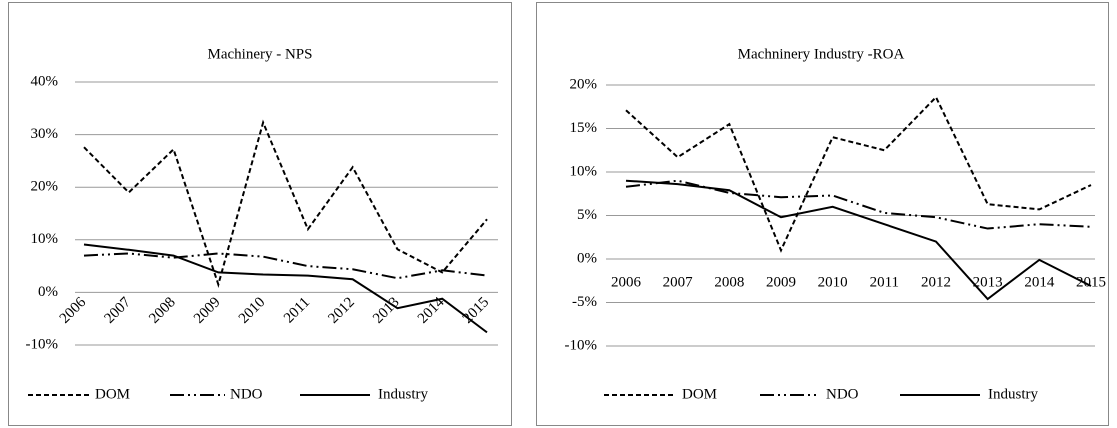  Describe the element at coordinates (45, 134) in the screenshot. I see `y-tick-label: 30%` at that location.